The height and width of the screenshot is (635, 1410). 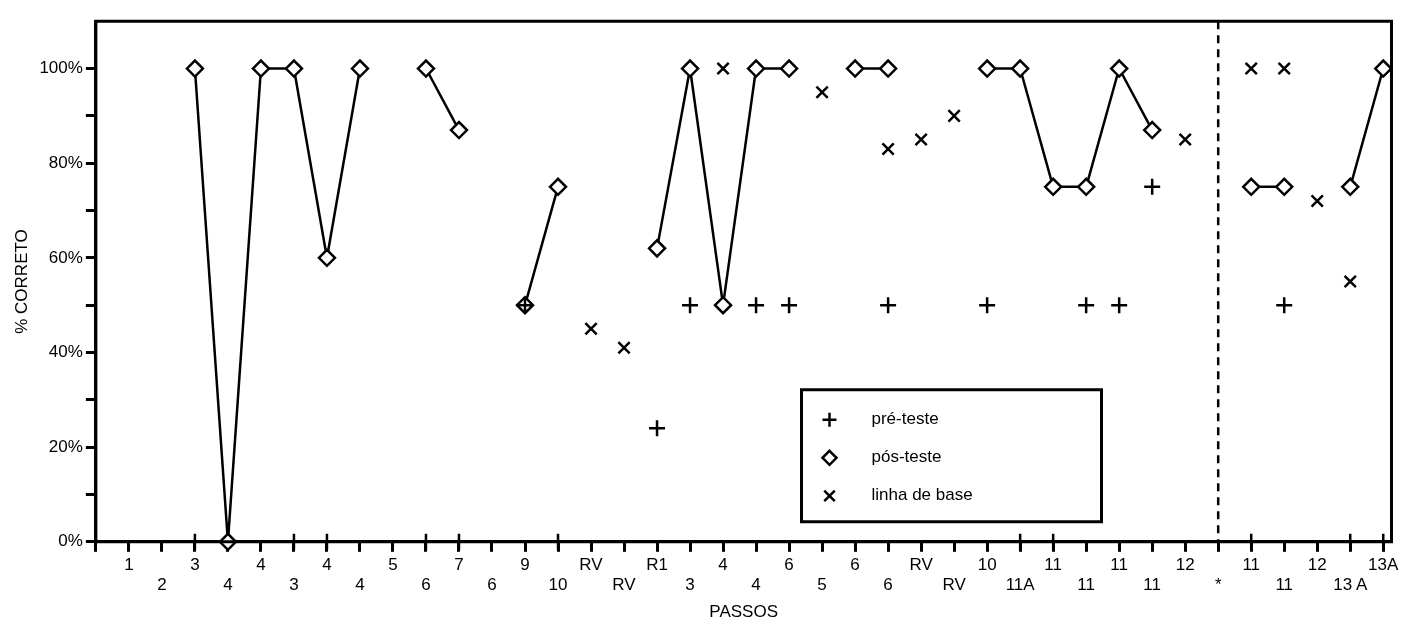 What do you see at coordinates (1218, 585) in the screenshot?
I see `x-tick-label: *` at bounding box center [1218, 585].